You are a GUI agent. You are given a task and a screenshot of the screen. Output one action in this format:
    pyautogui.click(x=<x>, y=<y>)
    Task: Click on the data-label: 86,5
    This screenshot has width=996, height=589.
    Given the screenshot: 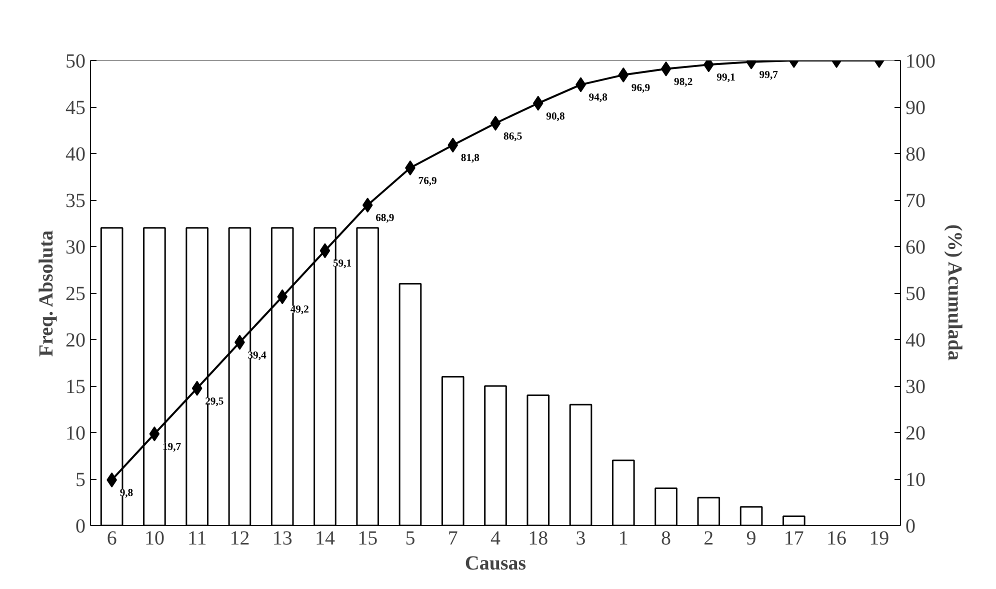 What is the action you would take?
    pyautogui.click(x=513, y=136)
    